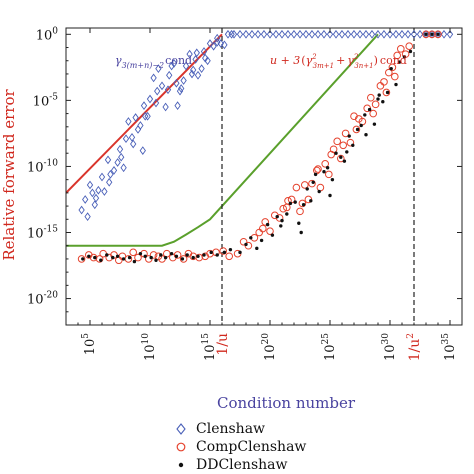 This screenshot has height=474, width=474. I want to click on legend-item-compclenshaw: CompClenshaw, so click(236, 447).